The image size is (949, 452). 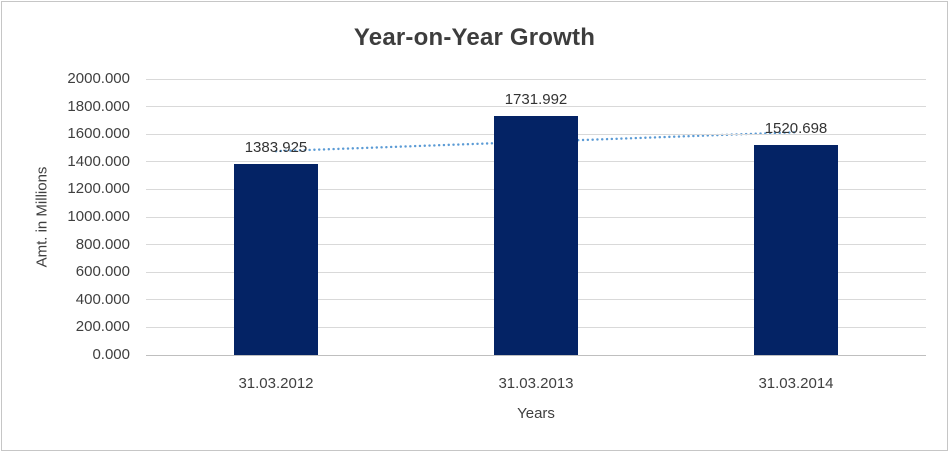 What do you see at coordinates (102, 244) in the screenshot?
I see `y-tick-label: 800.000` at bounding box center [102, 244].